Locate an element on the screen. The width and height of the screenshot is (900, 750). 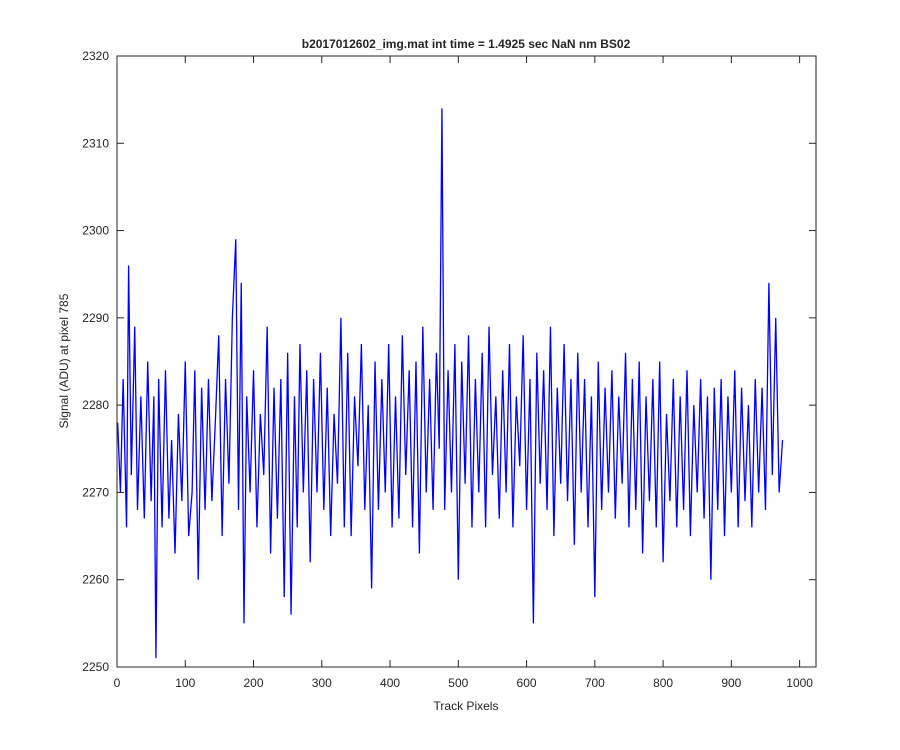
x-axis-label: Track Pixels is located at coordinates (466, 706).